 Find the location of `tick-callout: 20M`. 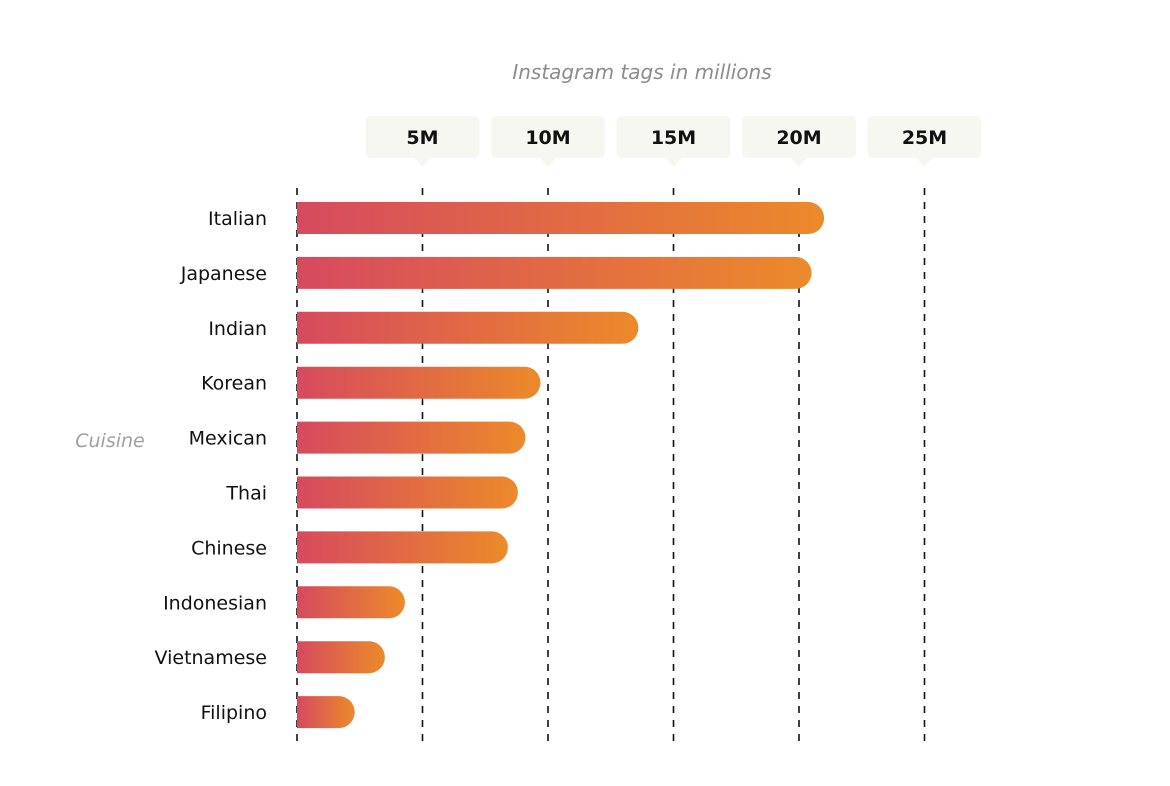

tick-callout: 20M is located at coordinates (799, 141).